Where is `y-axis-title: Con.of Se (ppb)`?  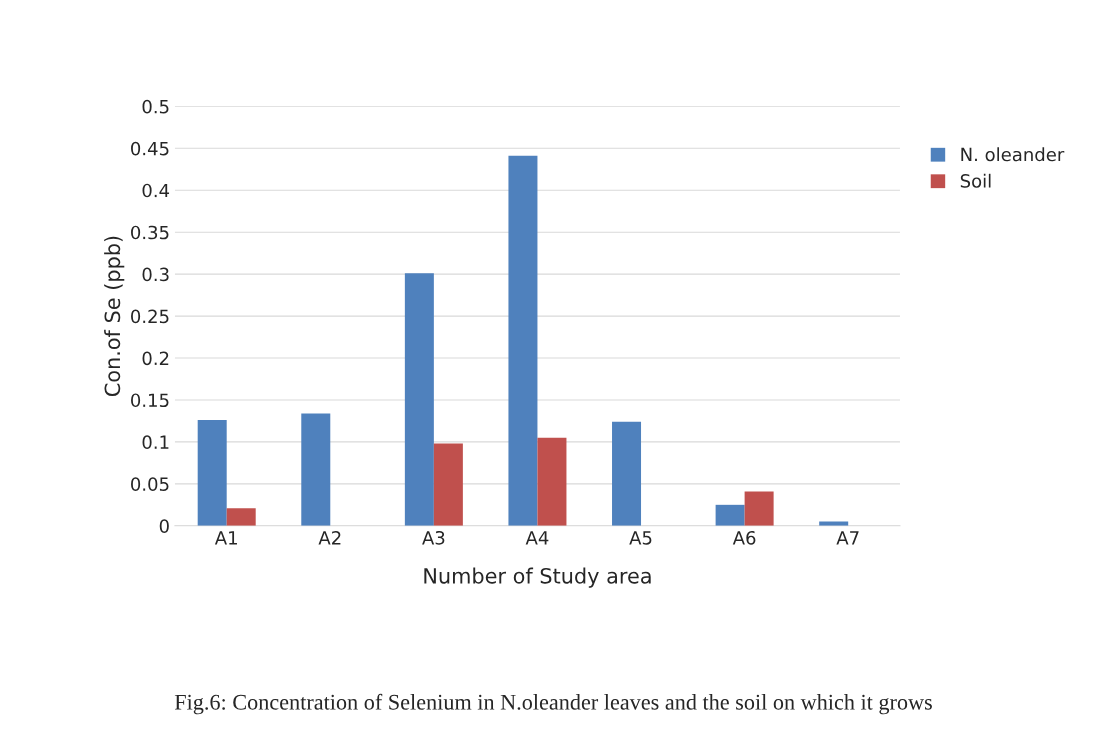 y-axis-title: Con.of Se (ppb) is located at coordinates (114, 316).